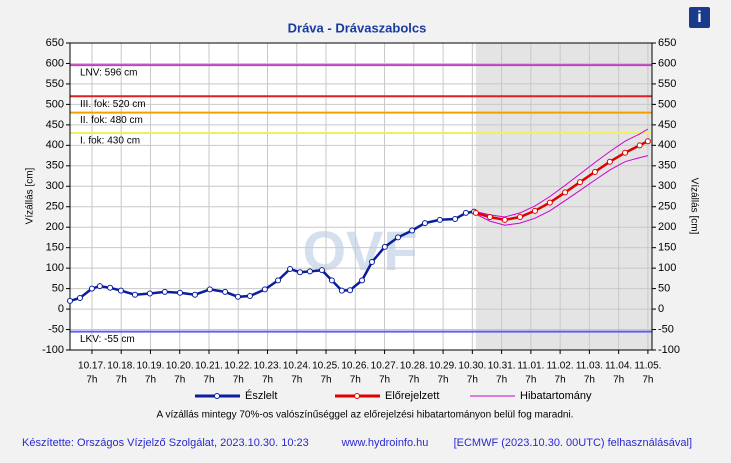 Image resolution: width=731 pixels, height=463 pixels. What do you see at coordinates (667, 125) in the screenshot?
I see `y2-tick-label: 450` at bounding box center [667, 125].